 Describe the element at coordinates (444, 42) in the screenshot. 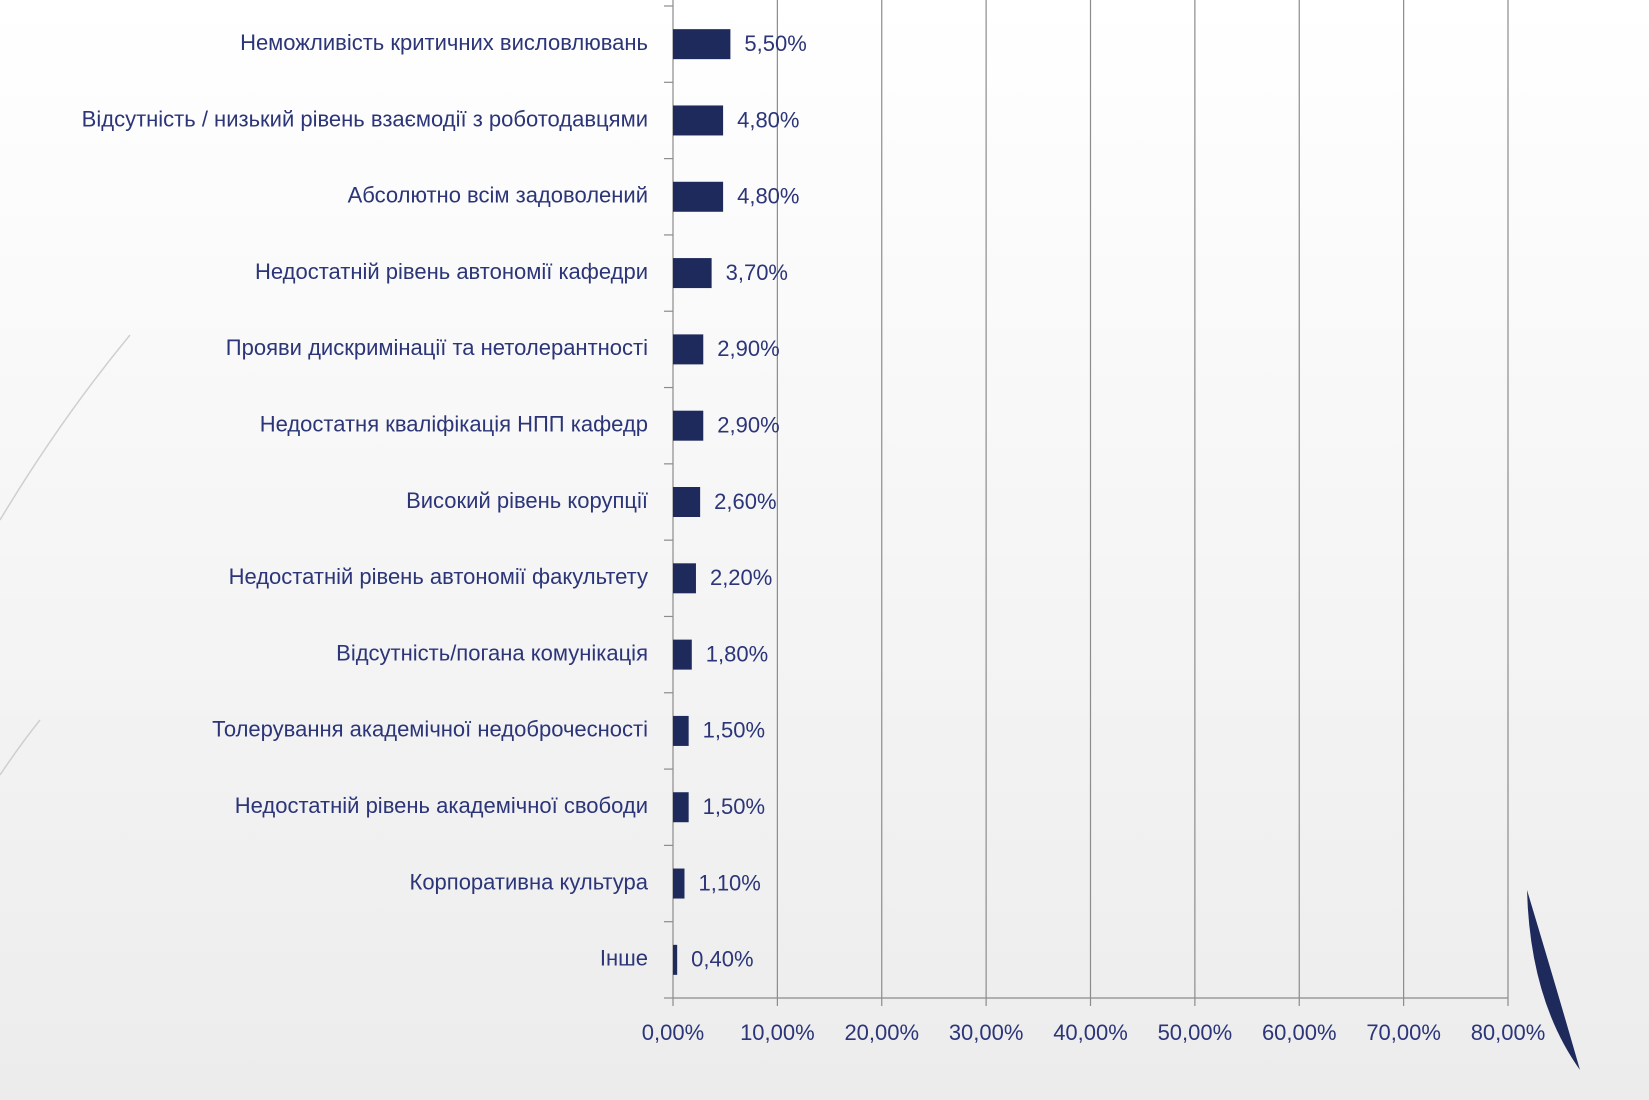

I see `y-tick-label: Неможливість критичних висловлювань` at that location.